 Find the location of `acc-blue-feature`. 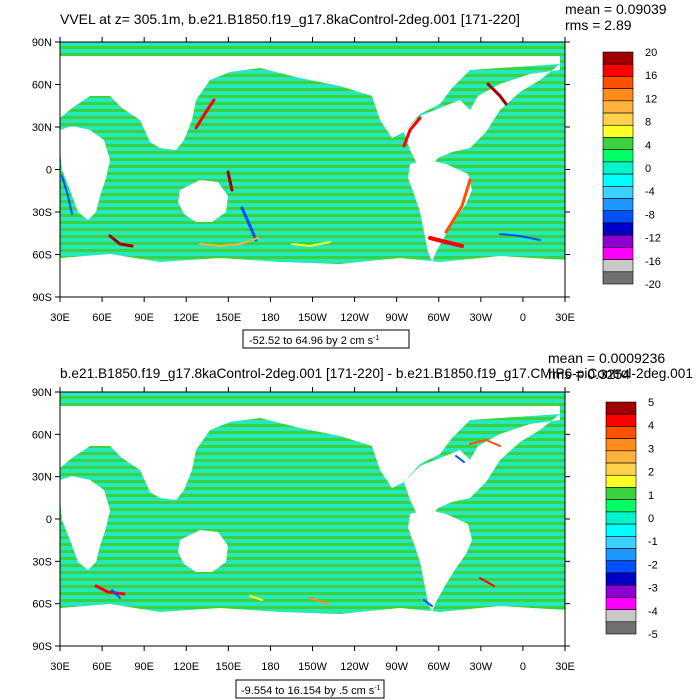

acc-blue-feature is located at coordinates (249, 224).